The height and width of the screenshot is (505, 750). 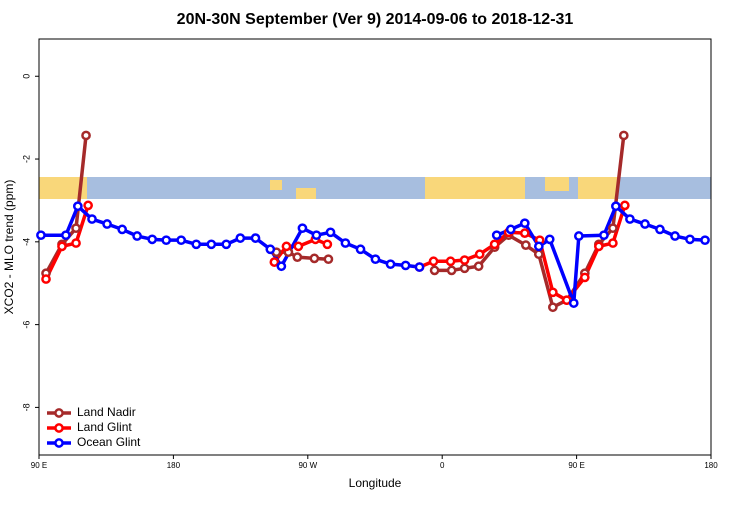 What do you see at coordinates (375, 483) in the screenshot?
I see `x-axis-label: Longitude` at bounding box center [375, 483].